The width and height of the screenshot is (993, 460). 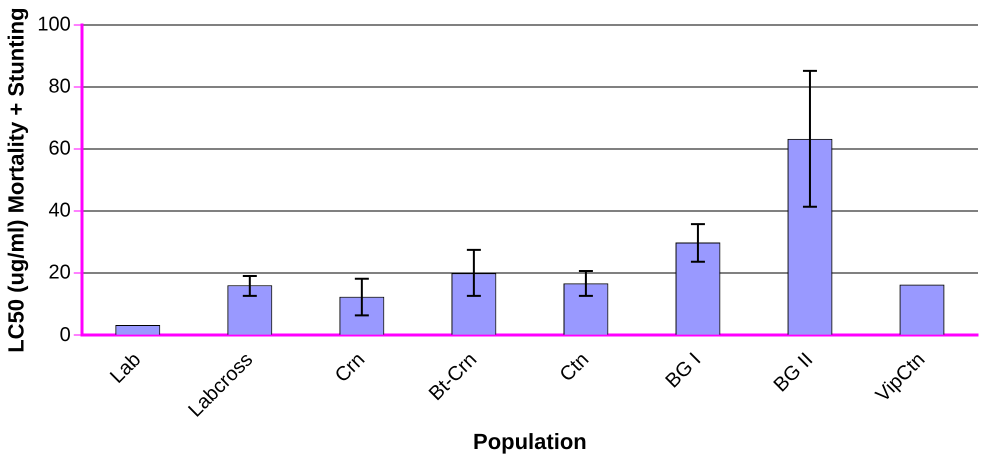 What do you see at coordinates (59, 211) in the screenshot?
I see `y-tick-label: 40` at bounding box center [59, 211].